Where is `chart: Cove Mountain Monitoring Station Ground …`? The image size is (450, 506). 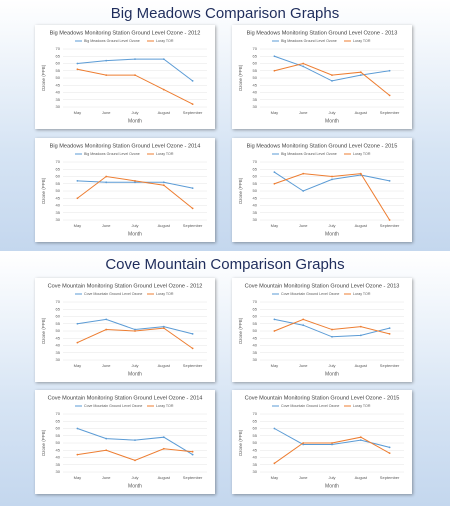
chart: Cove Mountain Monitoring Station Ground … is located at coordinates (124, 330).